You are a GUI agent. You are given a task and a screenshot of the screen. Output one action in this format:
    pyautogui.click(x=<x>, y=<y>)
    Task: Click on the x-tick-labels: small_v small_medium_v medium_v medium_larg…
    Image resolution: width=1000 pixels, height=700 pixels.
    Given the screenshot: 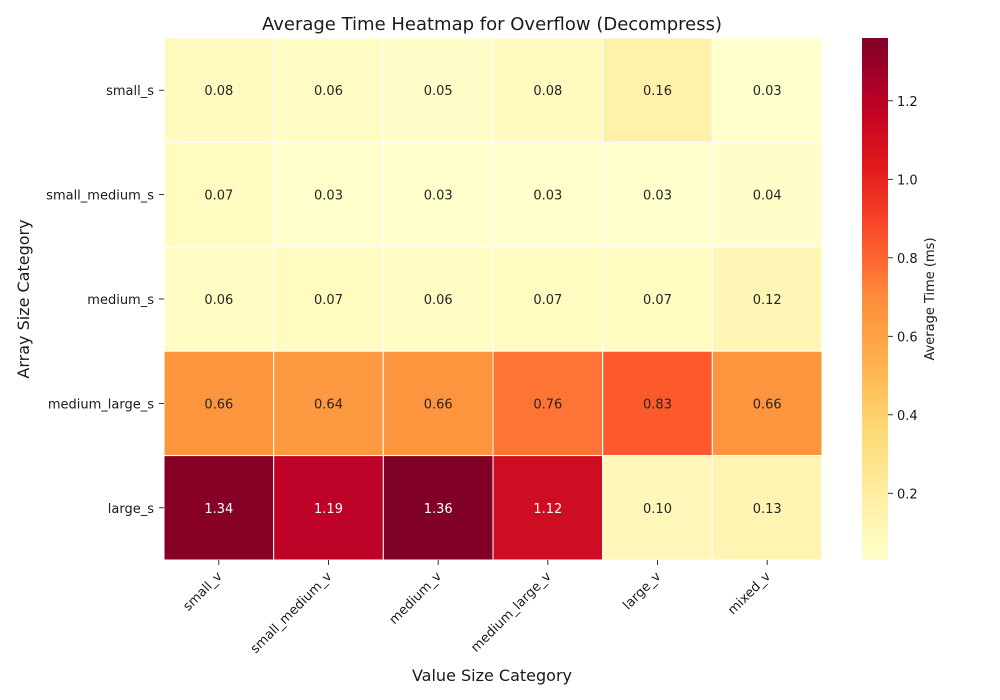 What is the action you would take?
    pyautogui.click(x=477, y=608)
    